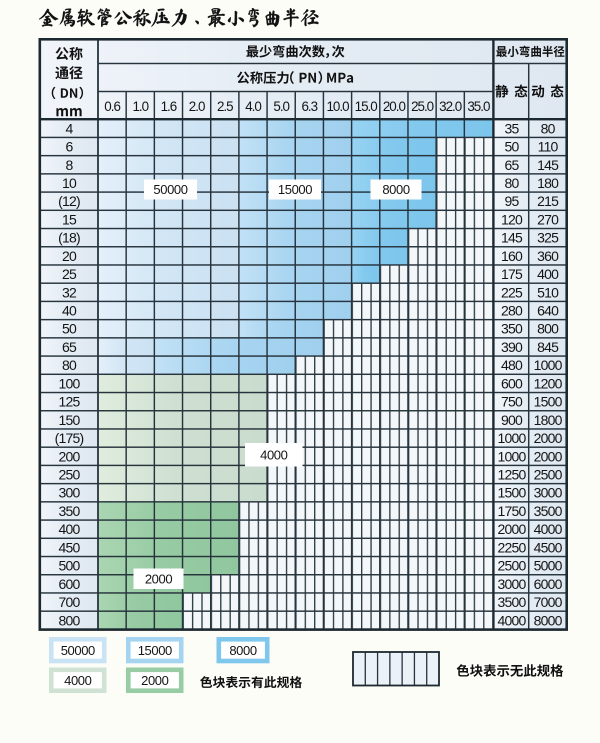  Describe the element at coordinates (422, 106) in the screenshot. I see `svg-text: 25.0` at that location.